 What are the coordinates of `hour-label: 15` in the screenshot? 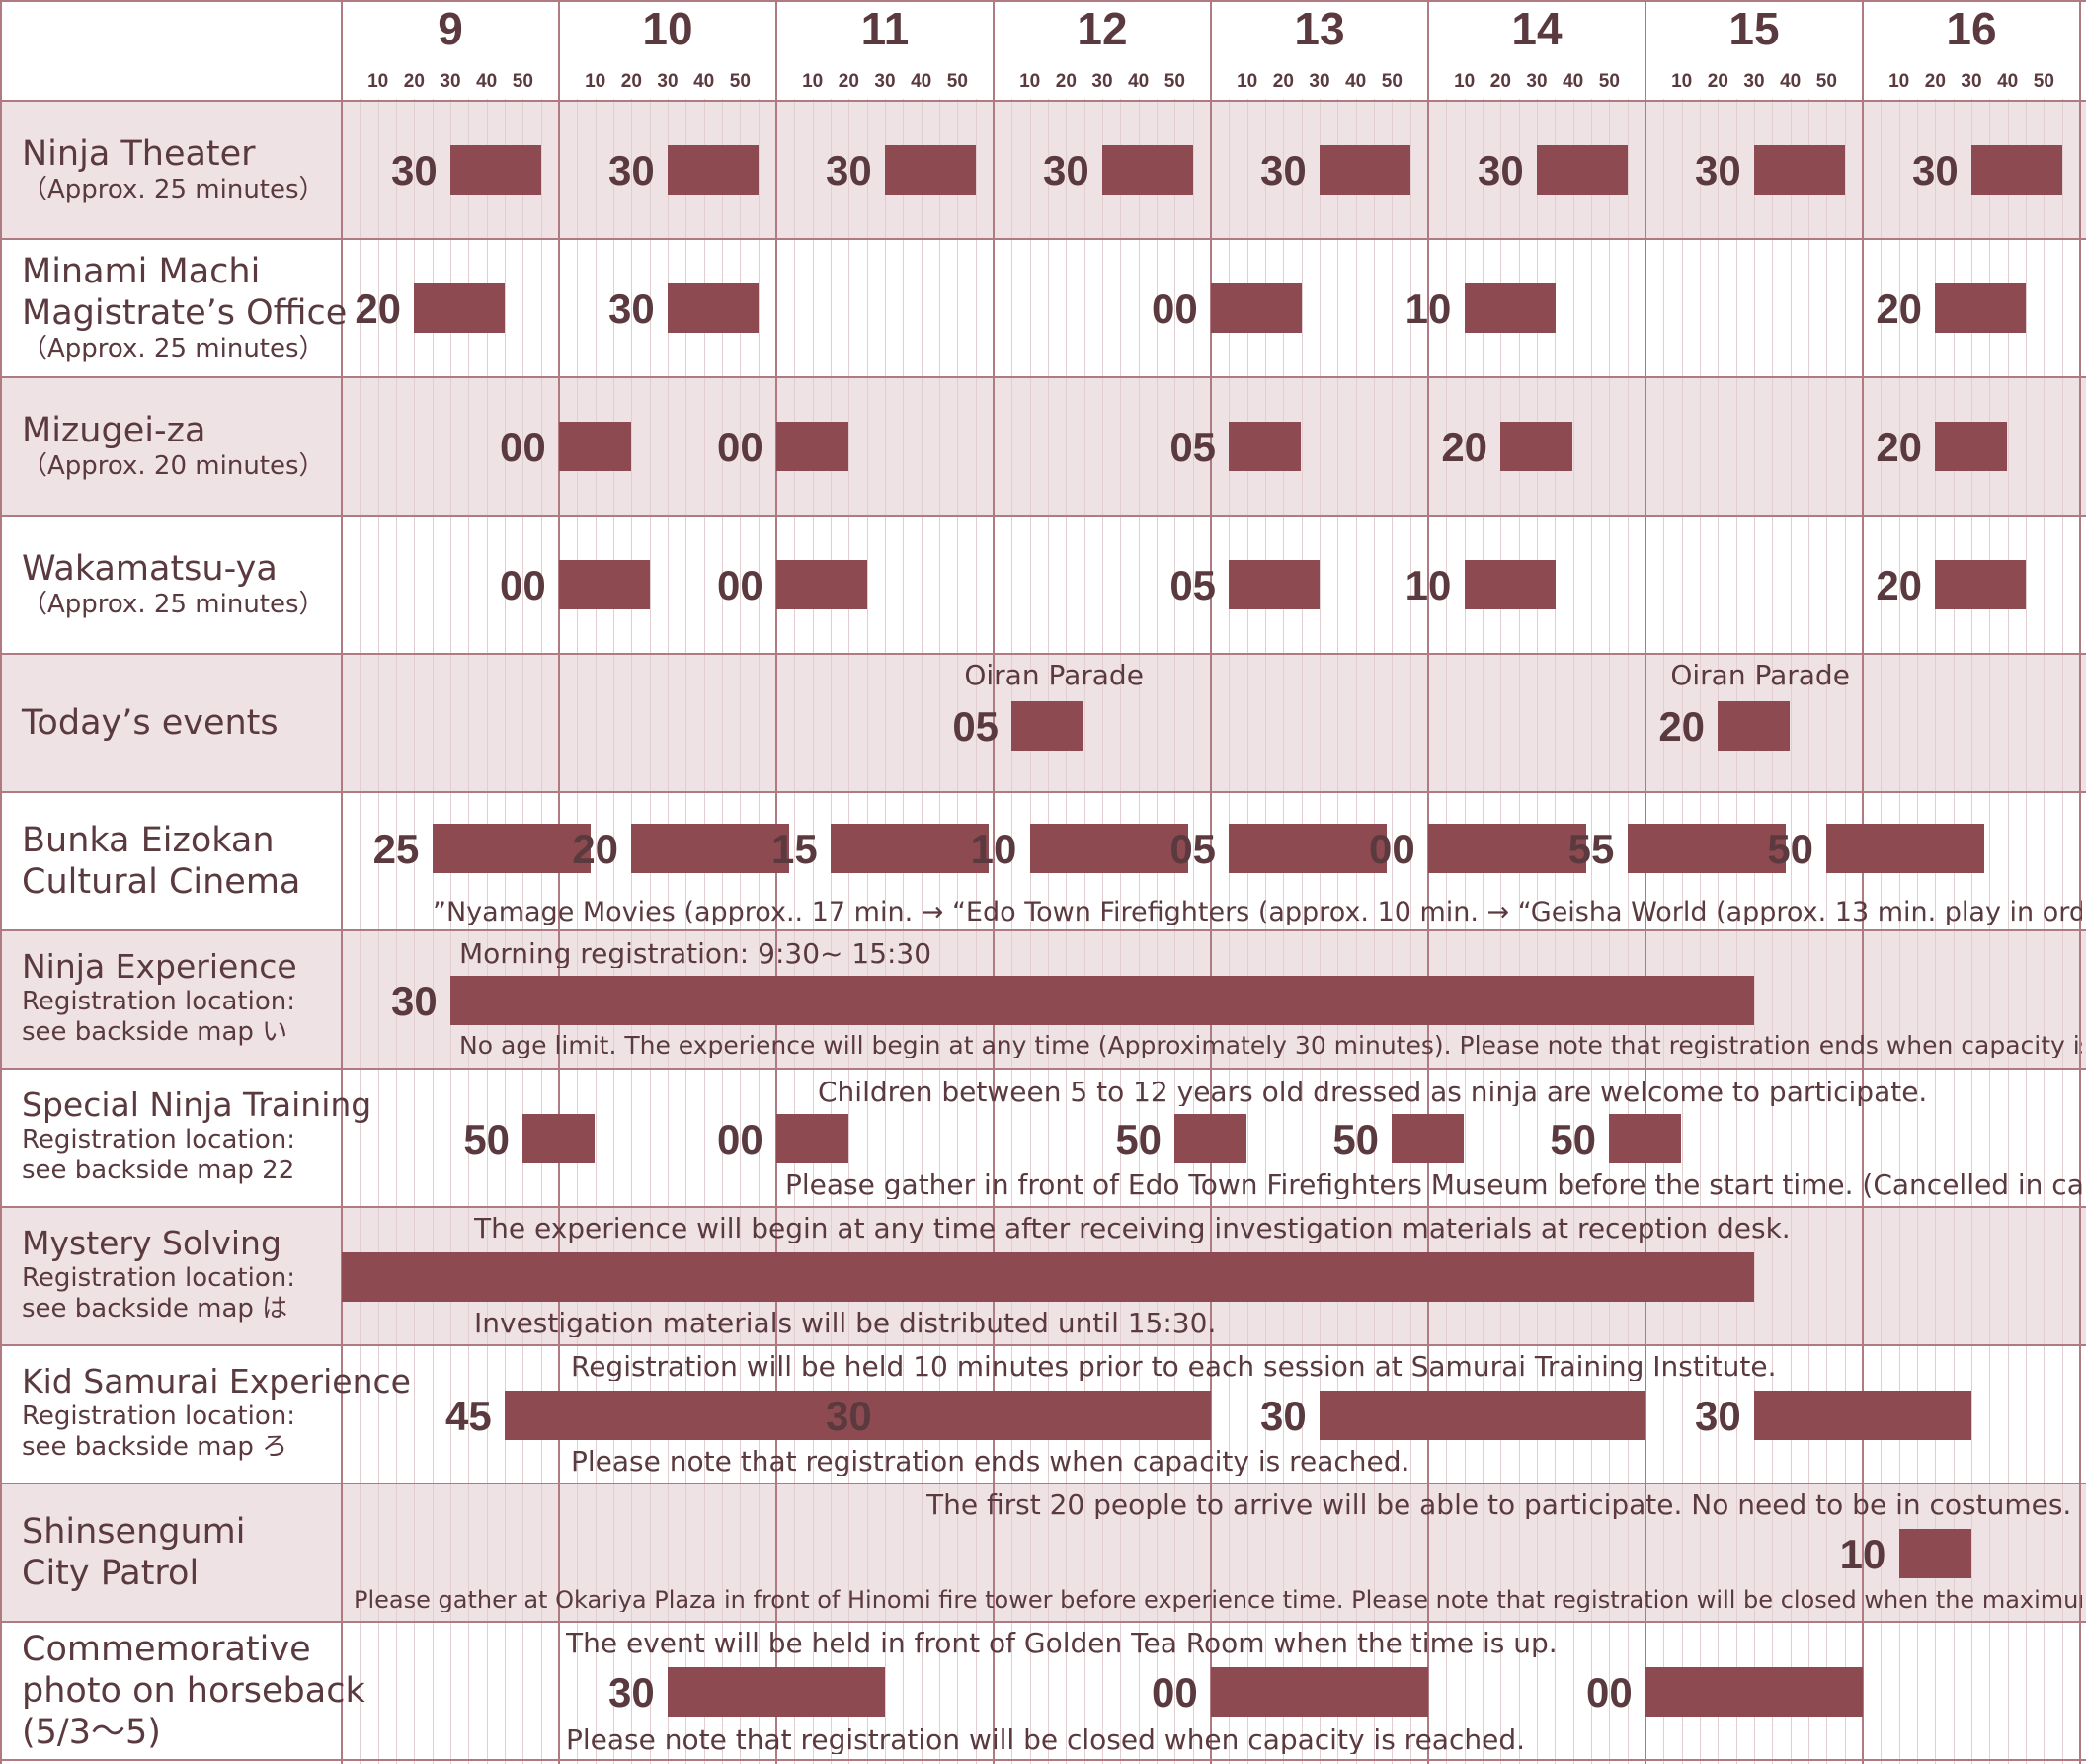 It's located at (1754, 28).